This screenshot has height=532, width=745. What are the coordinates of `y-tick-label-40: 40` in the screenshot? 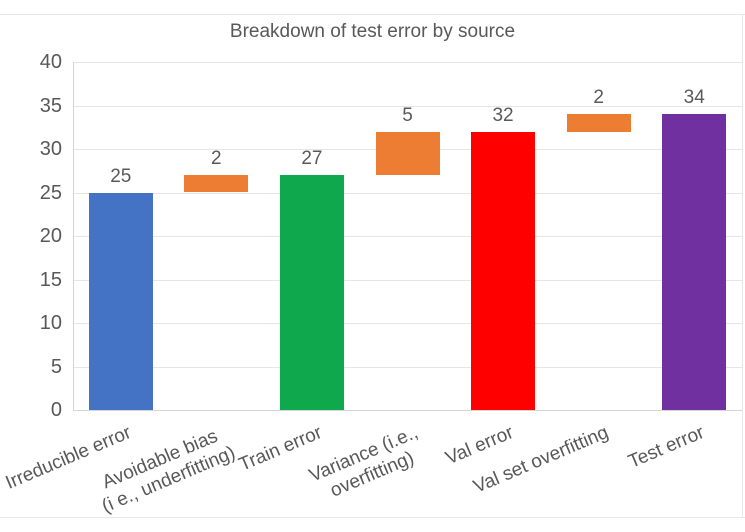 It's located at (50, 62).